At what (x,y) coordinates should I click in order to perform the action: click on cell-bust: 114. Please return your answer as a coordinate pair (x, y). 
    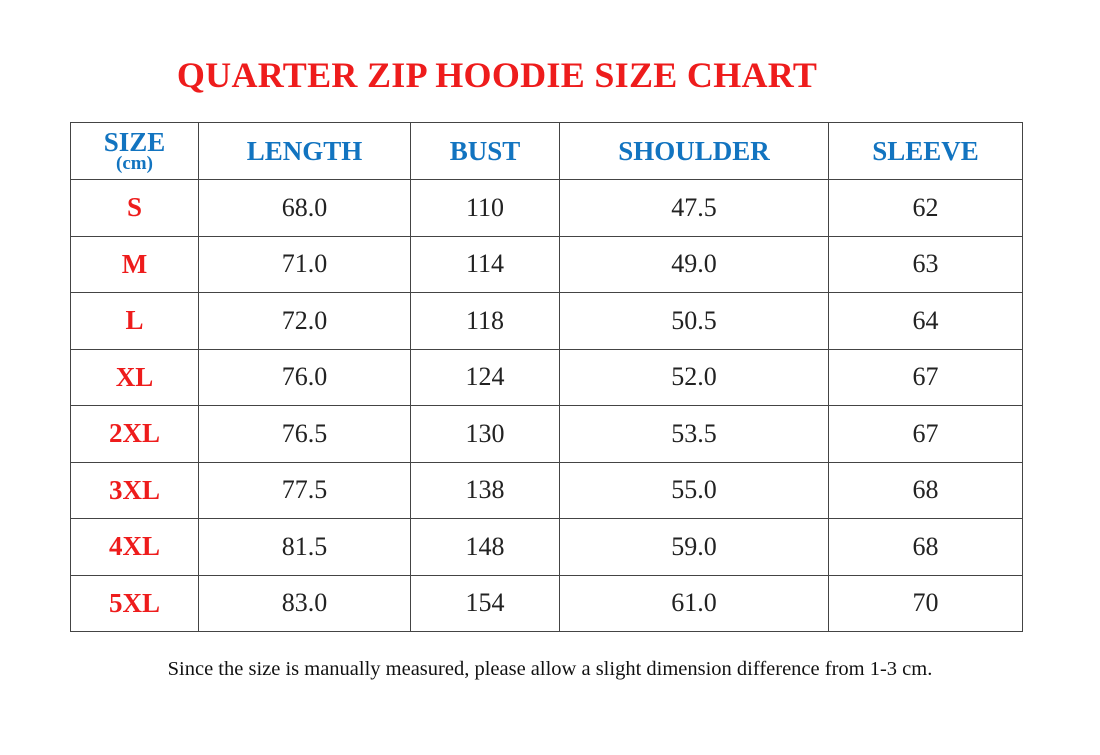
    Looking at the image, I should click on (485, 264).